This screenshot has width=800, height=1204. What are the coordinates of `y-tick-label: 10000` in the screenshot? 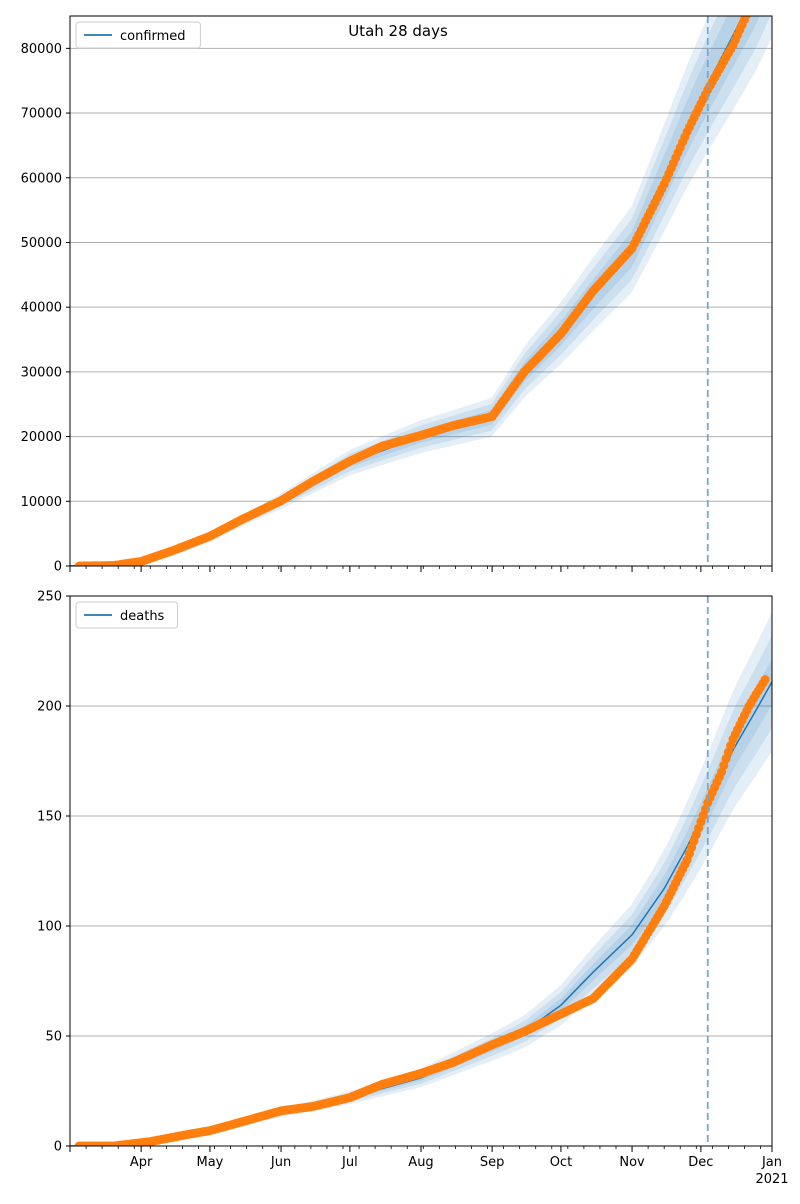 It's located at (41, 502).